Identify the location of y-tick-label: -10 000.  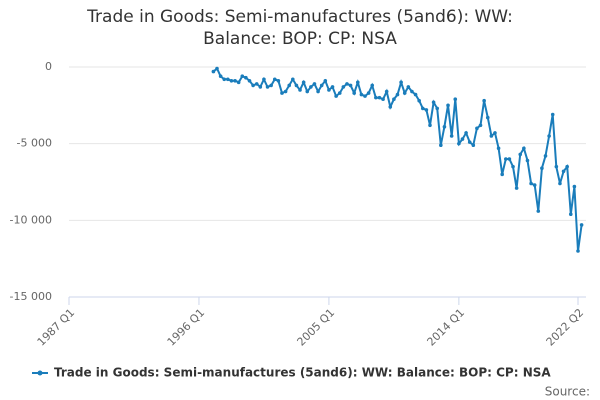
(31, 219).